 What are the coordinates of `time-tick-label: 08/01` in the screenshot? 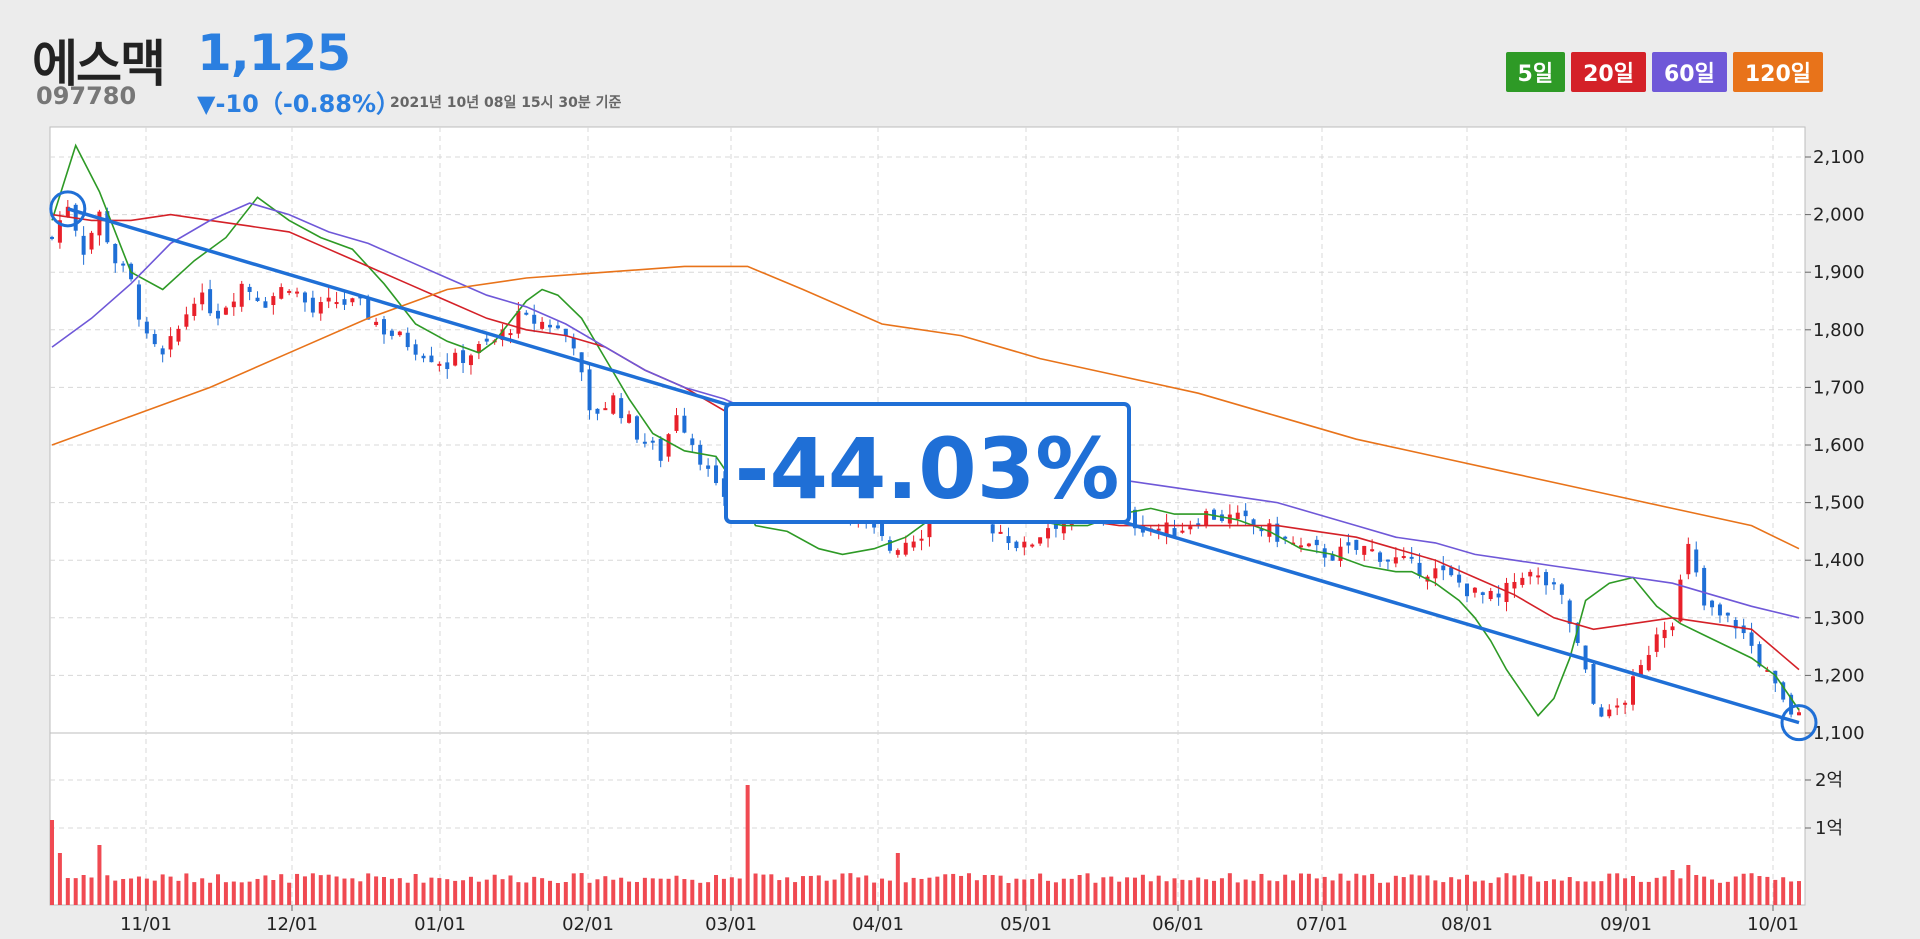 It's located at (1467, 924).